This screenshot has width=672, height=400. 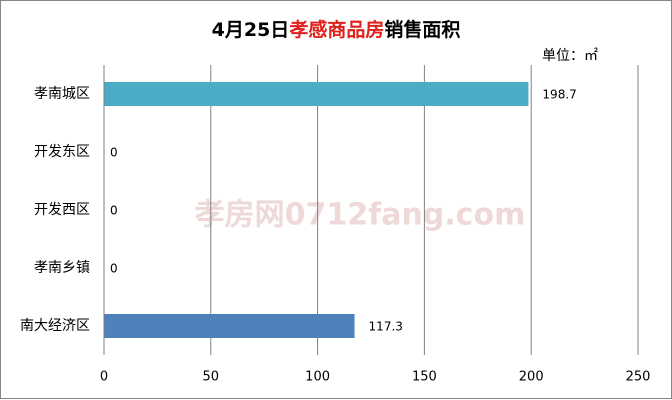 What do you see at coordinates (62, 152) in the screenshot?
I see `y-tick-label: 开发东区` at bounding box center [62, 152].